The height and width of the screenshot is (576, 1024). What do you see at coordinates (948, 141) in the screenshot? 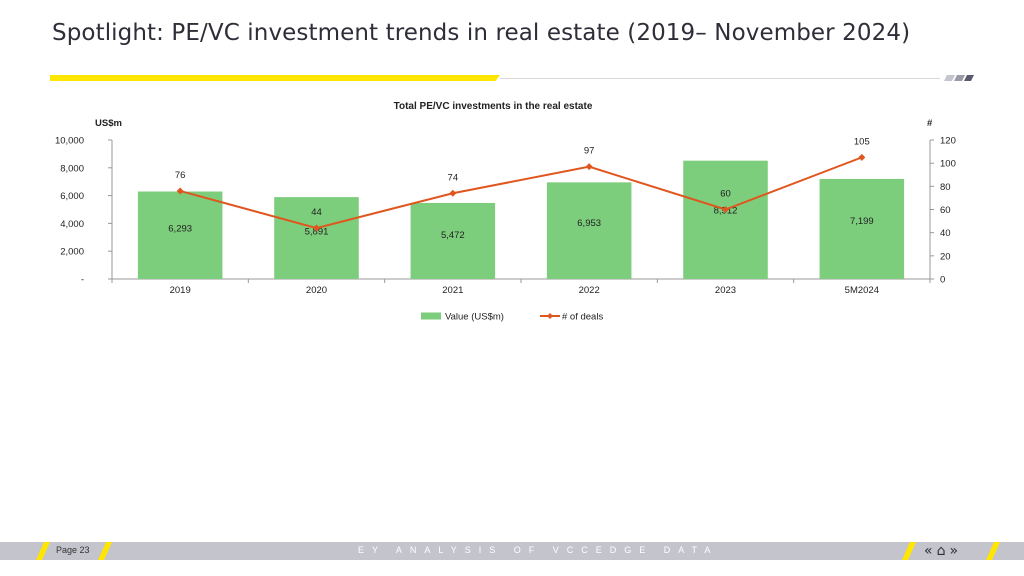
I see `y2-tick-label: 120` at bounding box center [948, 141].